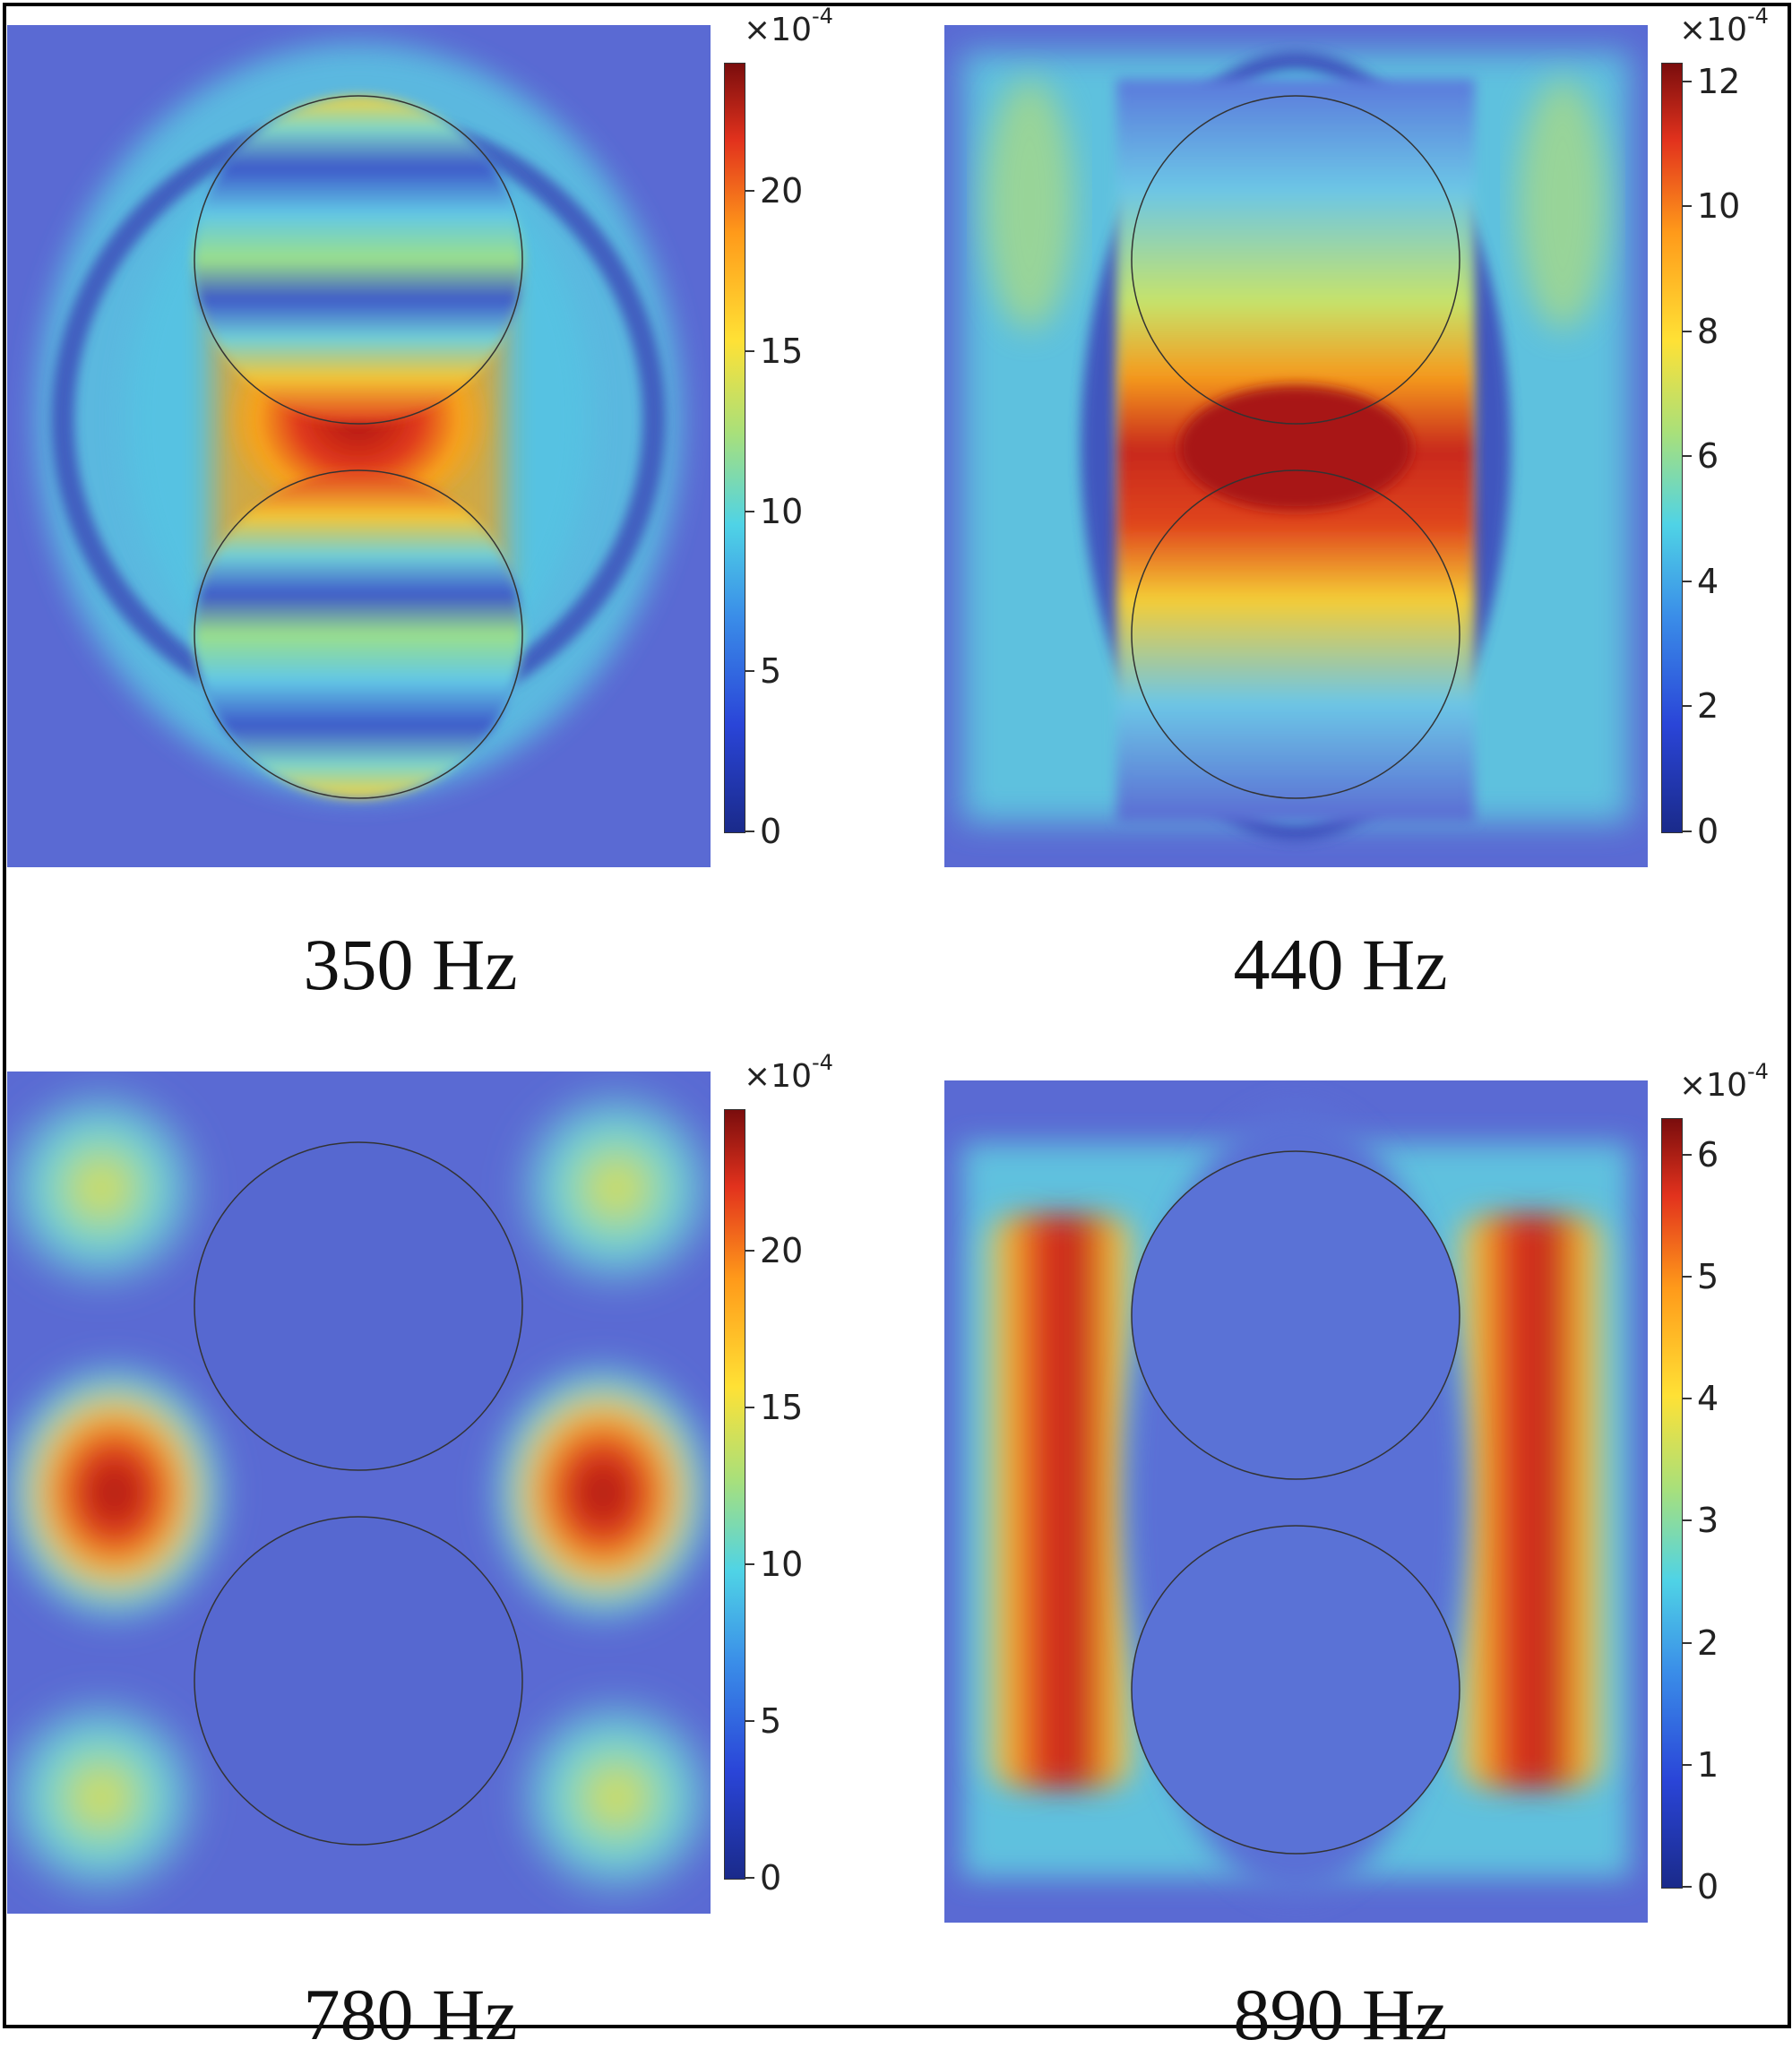 The height and width of the screenshot is (2057, 1792). Describe the element at coordinates (1708, 1764) in the screenshot. I see `colorbar-tick-label: 1` at that location.